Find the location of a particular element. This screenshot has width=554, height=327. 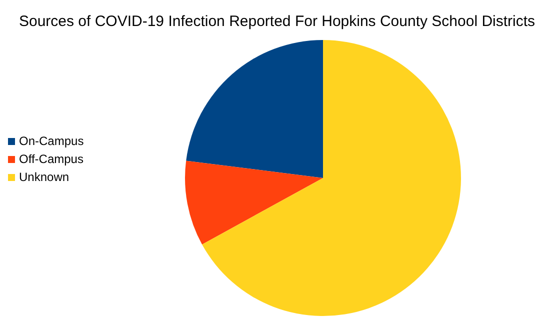

legend-label: Off-Campus is located at coordinates (51, 159).